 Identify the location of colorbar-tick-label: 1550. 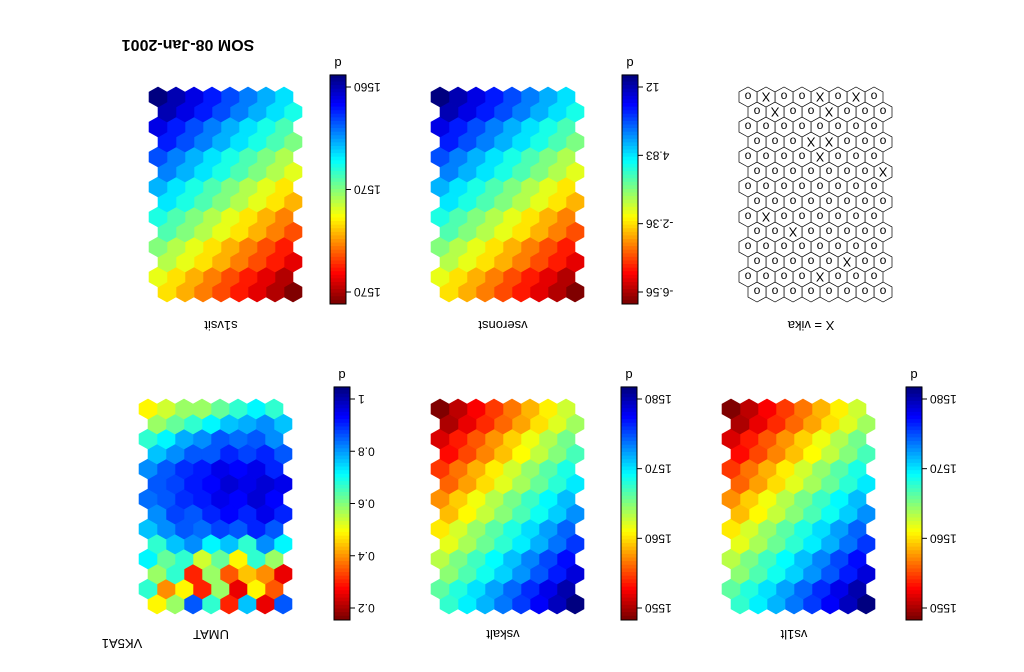
(943, 608).